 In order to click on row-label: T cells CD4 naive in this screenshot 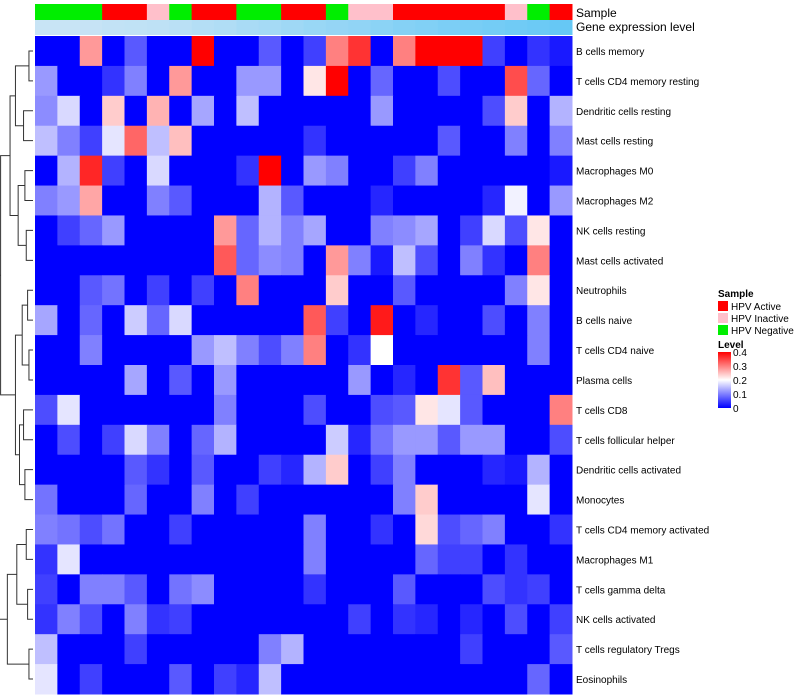, I will do `click(615, 351)`.